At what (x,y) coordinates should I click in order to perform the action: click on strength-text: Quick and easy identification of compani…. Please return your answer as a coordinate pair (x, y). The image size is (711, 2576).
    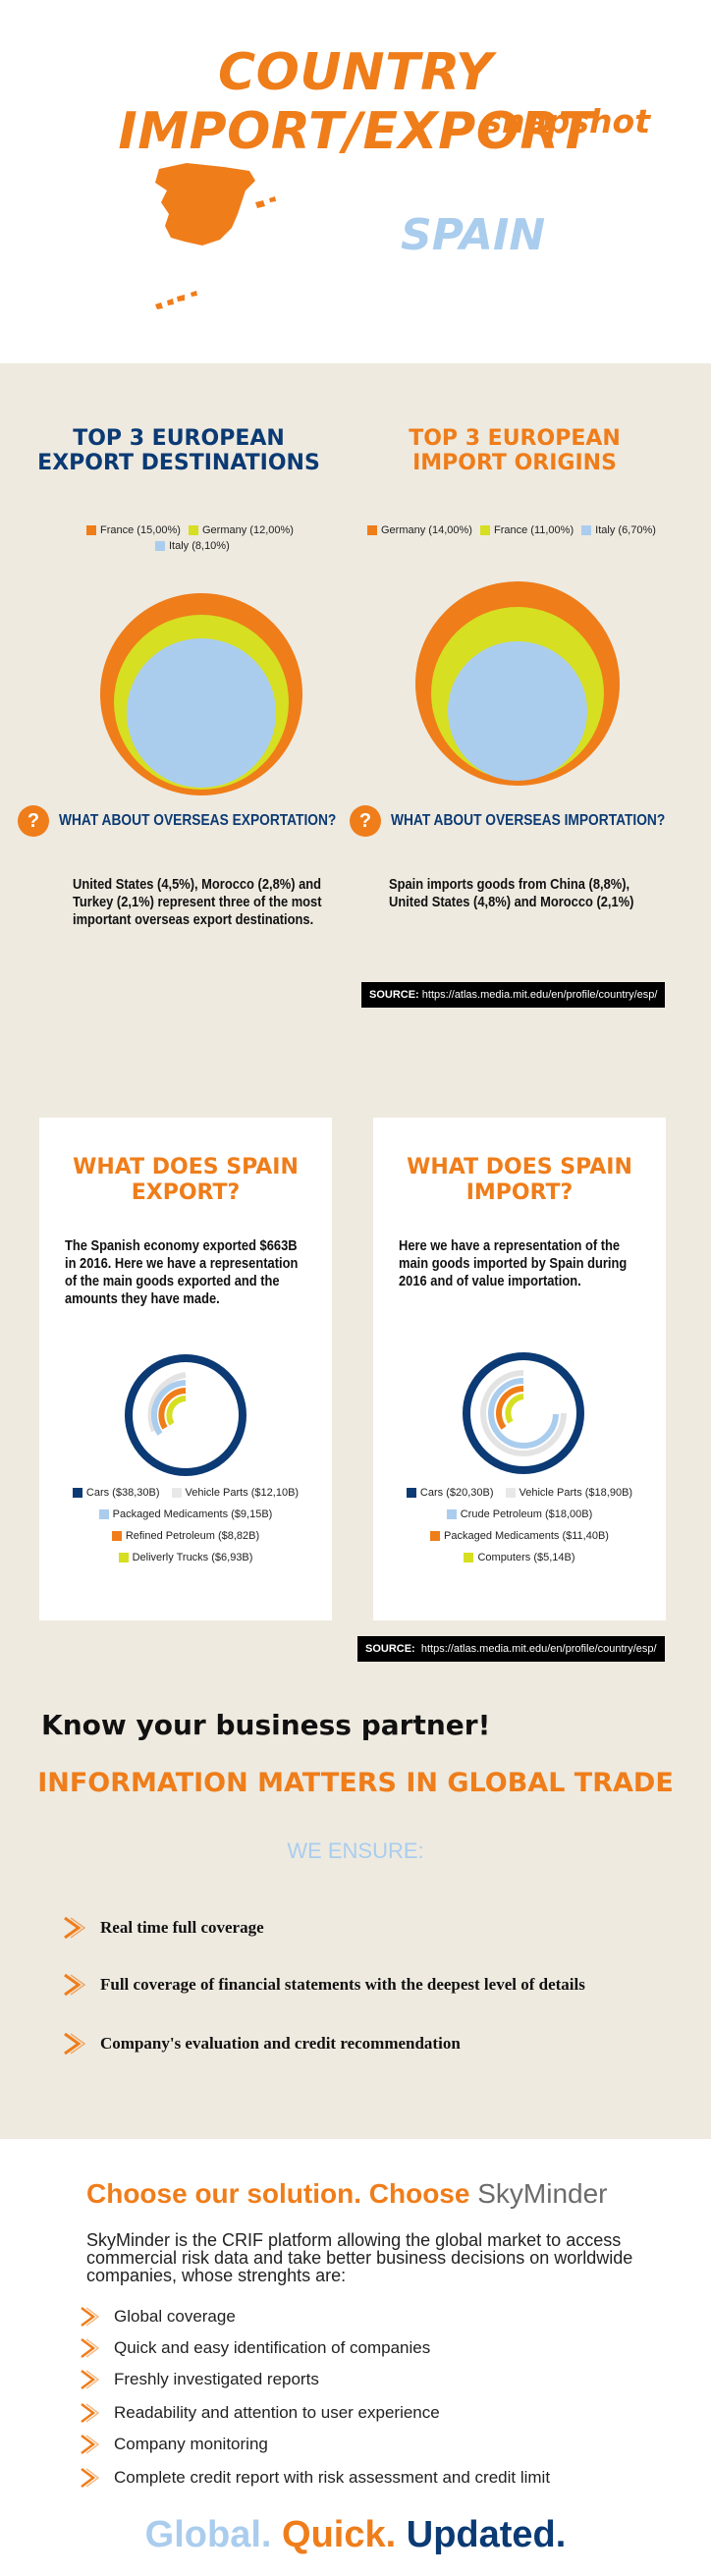
    Looking at the image, I should click on (272, 2347).